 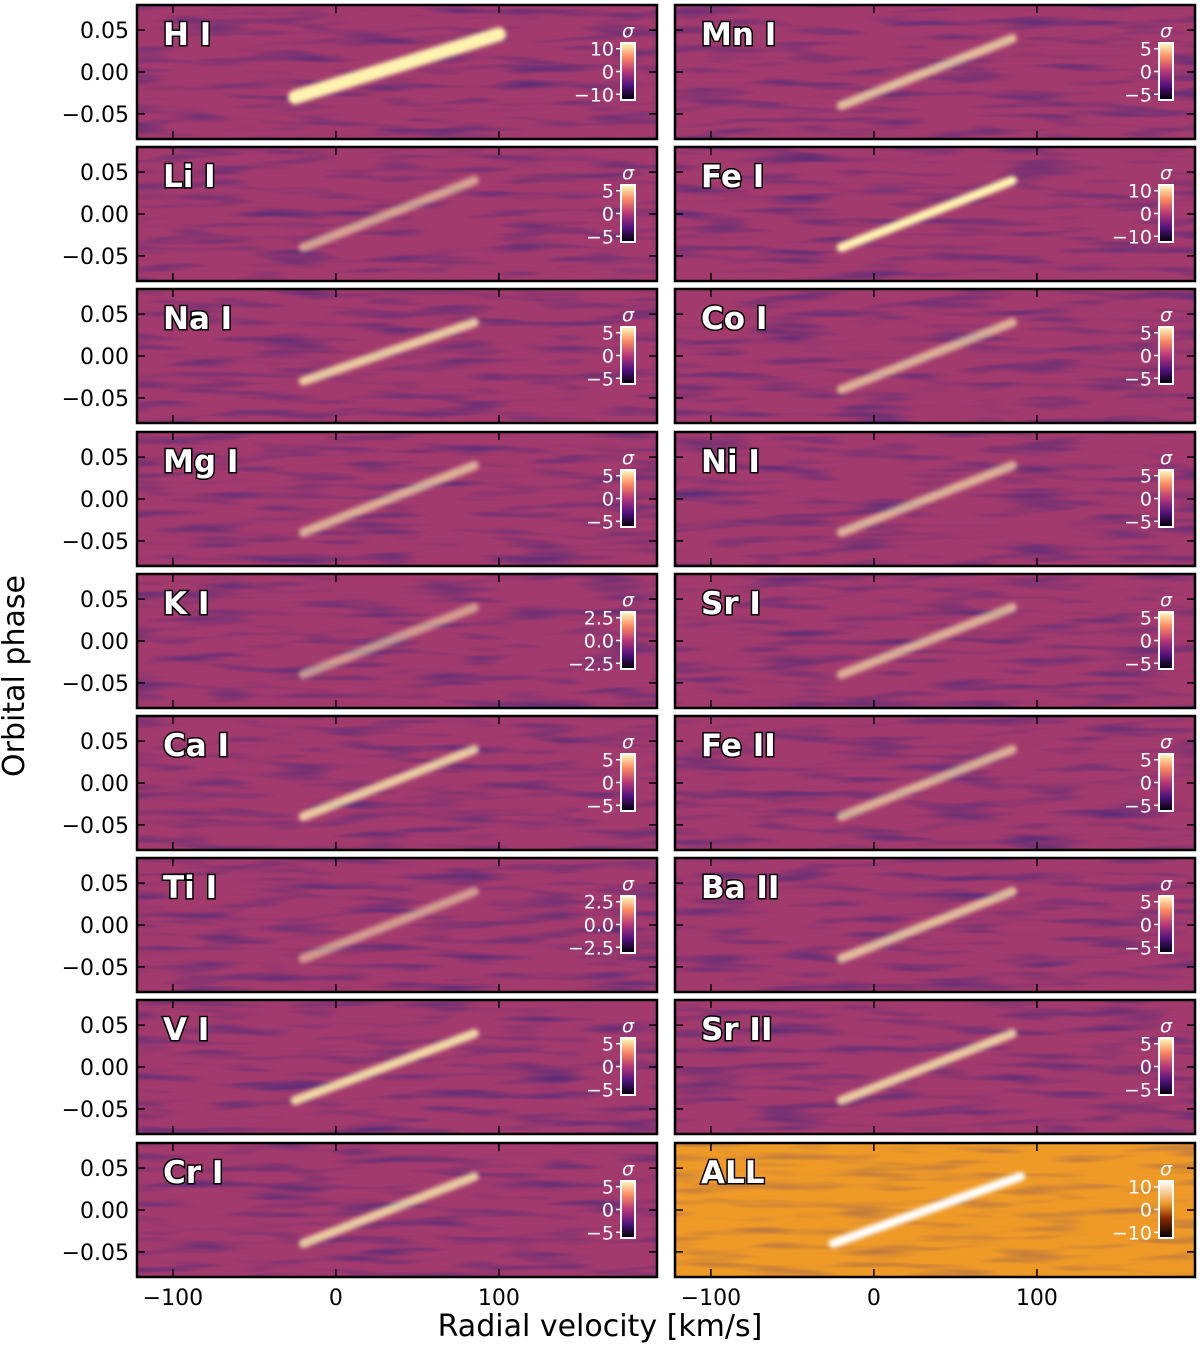 What do you see at coordinates (935, 499) in the screenshot?
I see `panel-ni-i: Ni I σ50−5` at bounding box center [935, 499].